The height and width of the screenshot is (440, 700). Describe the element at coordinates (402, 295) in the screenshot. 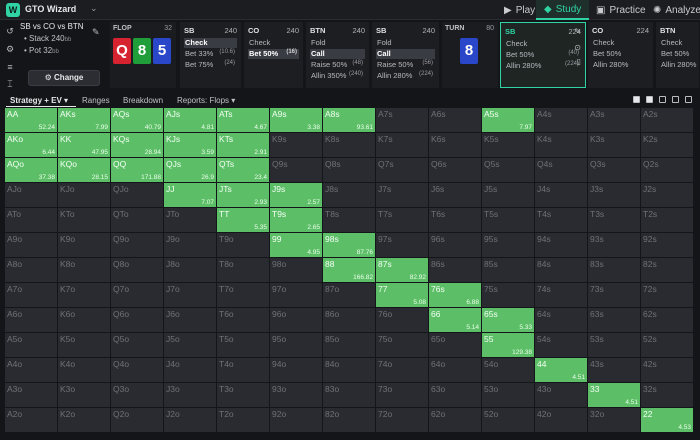

I see `hand-cell: 77 5.08` at that location.